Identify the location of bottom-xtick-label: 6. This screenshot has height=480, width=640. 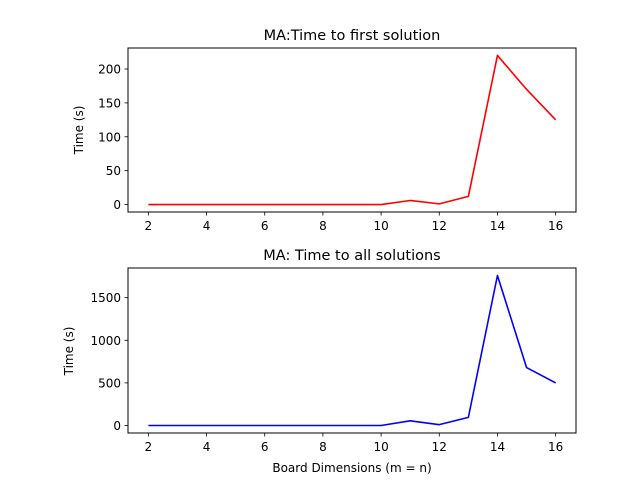
(265, 447).